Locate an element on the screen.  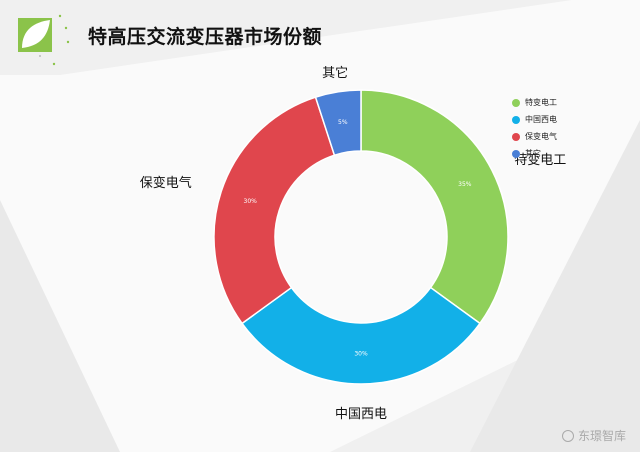
slice-value-label-2: 30% is located at coordinates (251, 201).